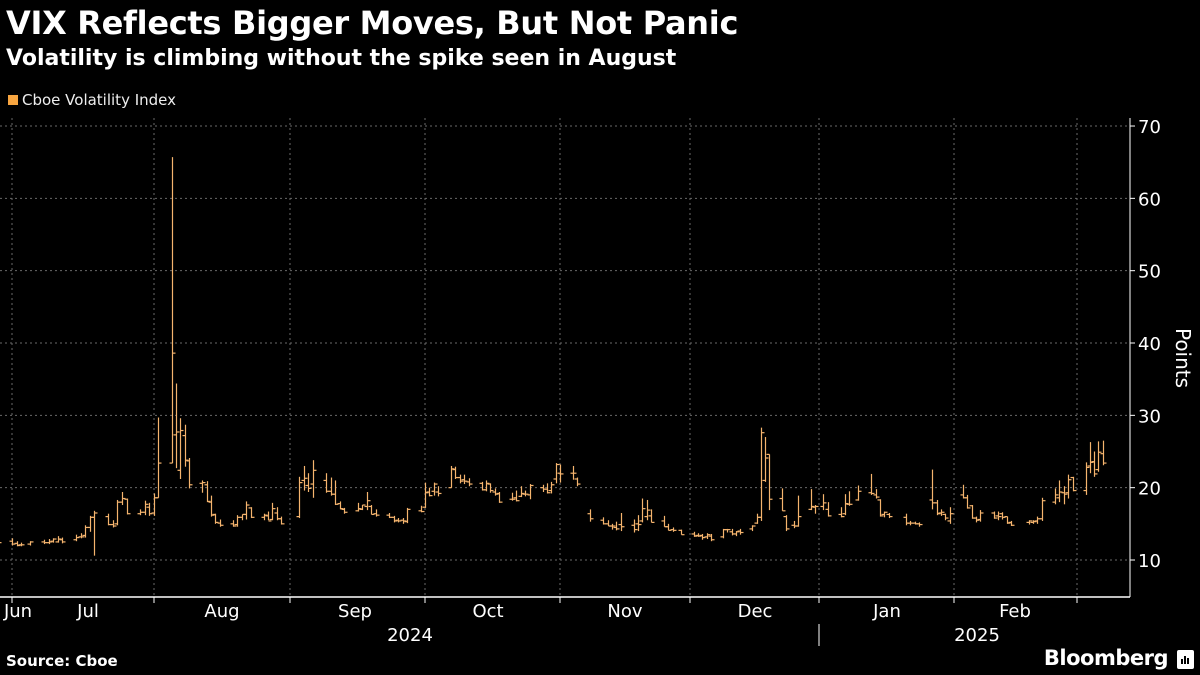 The image size is (1200, 675). Describe the element at coordinates (1015, 611) in the screenshot. I see `x-tick-label: Feb` at that location.